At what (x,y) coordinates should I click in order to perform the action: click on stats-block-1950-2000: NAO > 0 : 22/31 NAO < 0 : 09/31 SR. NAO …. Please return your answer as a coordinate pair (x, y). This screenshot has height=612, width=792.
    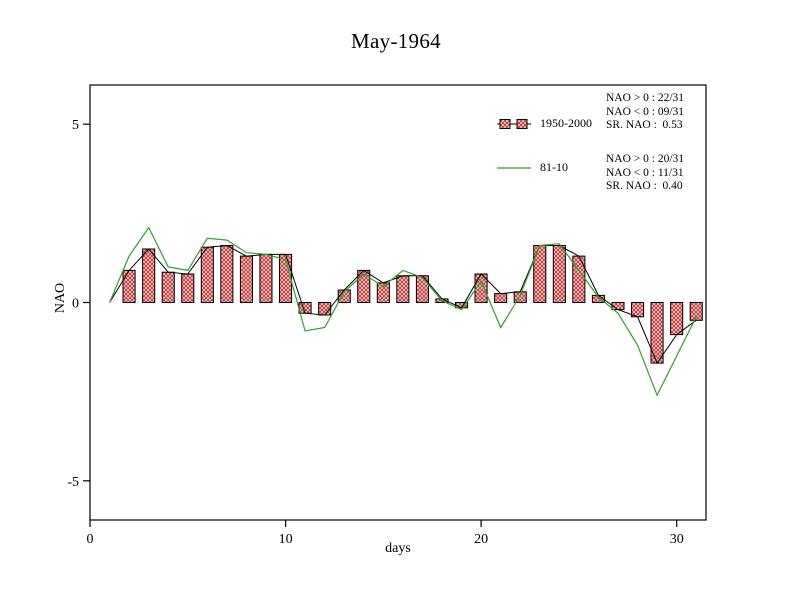
    Looking at the image, I should click on (645, 112).